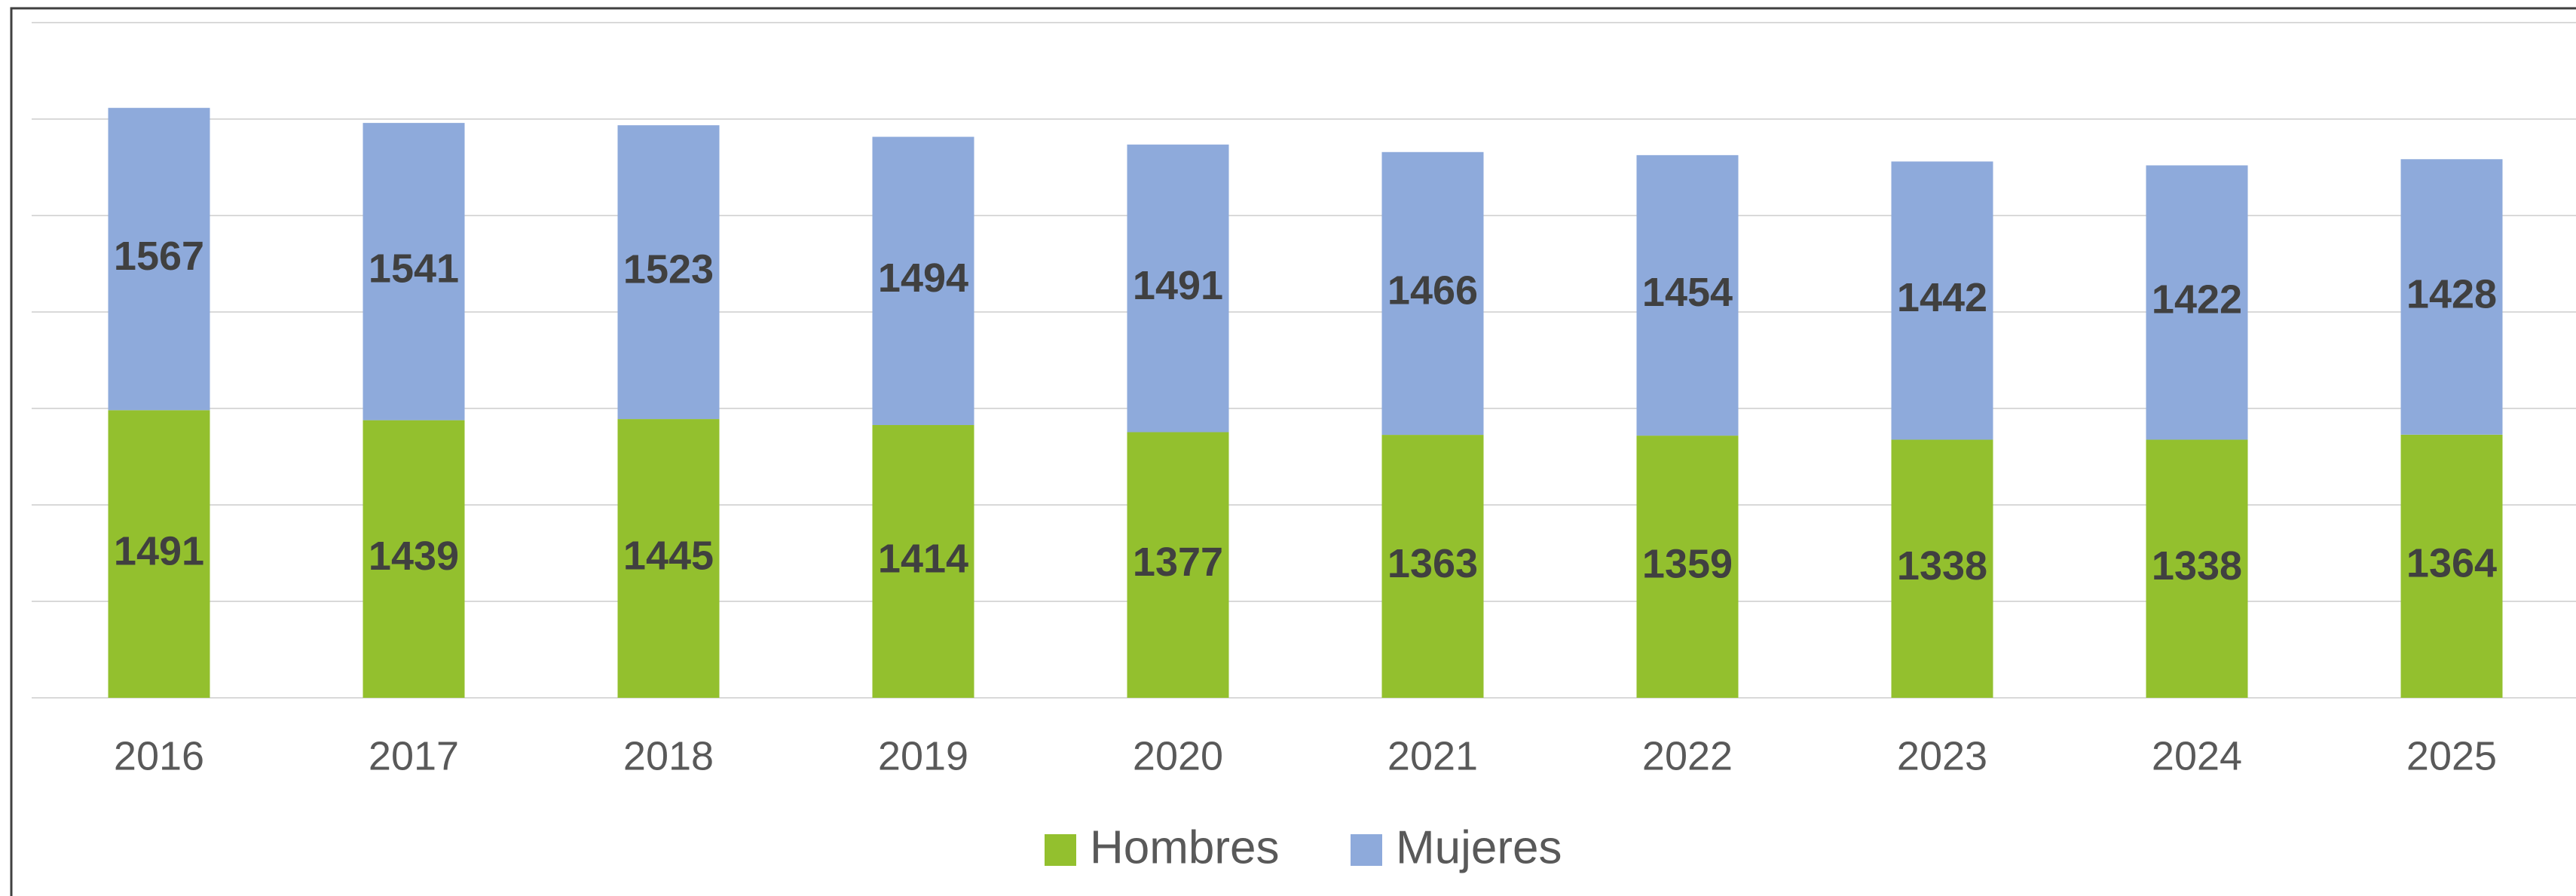  What do you see at coordinates (668, 756) in the screenshot?
I see `x-tick-label: 2018` at bounding box center [668, 756].